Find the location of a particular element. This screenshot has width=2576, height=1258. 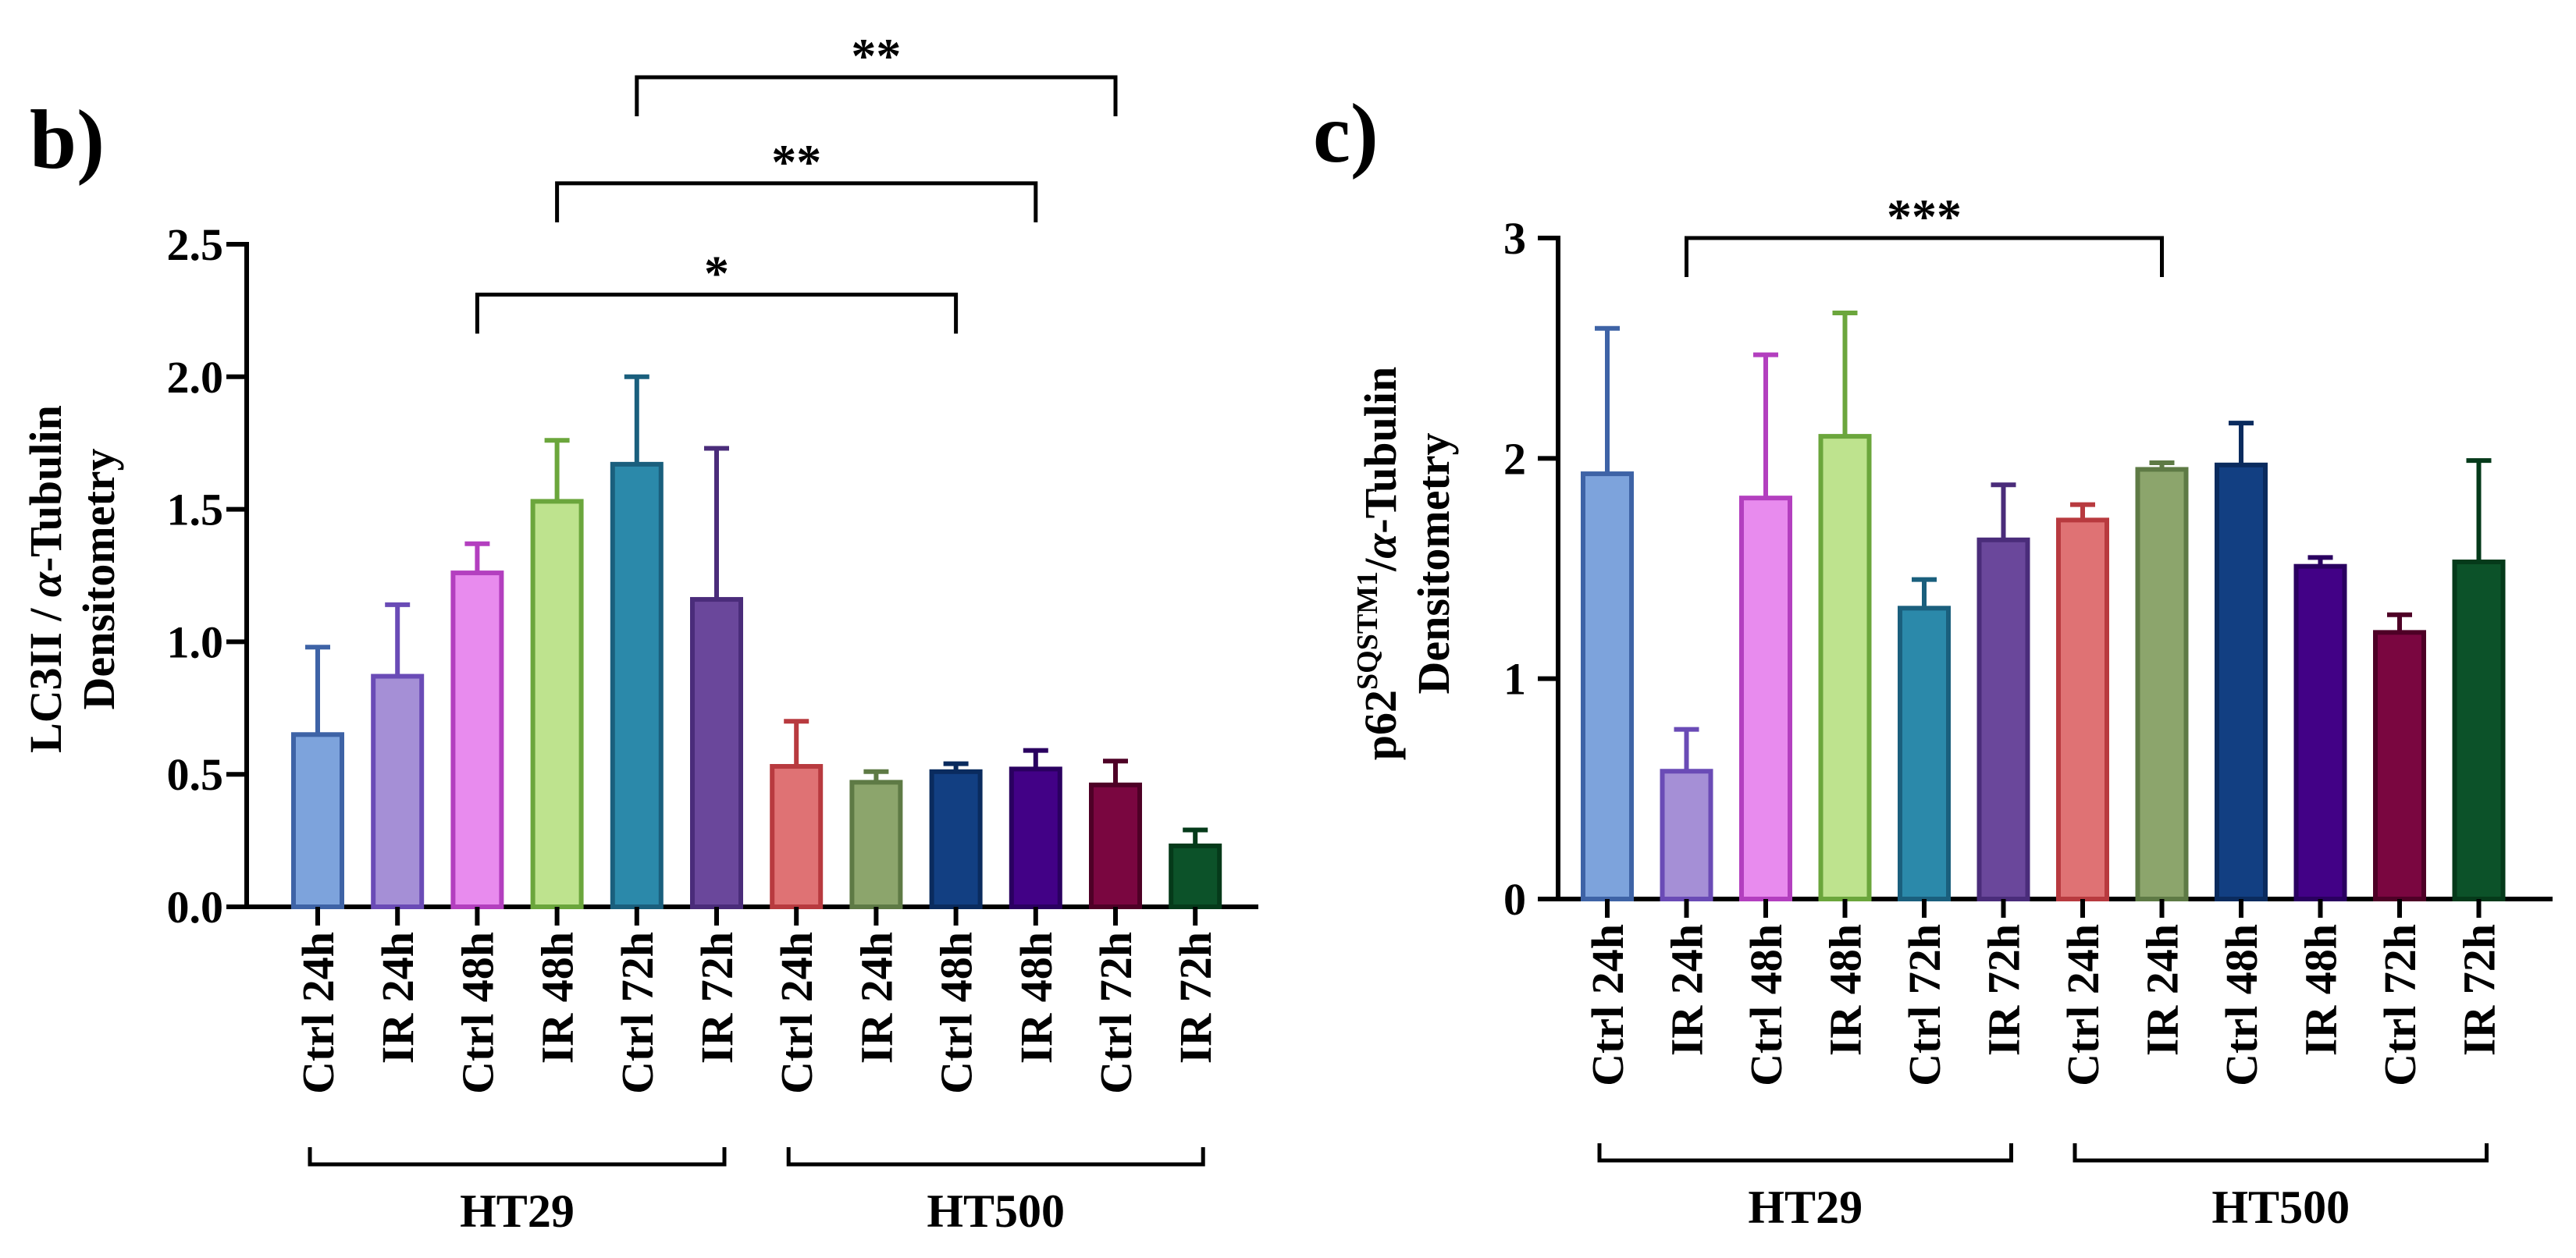

panel-c-label: c) is located at coordinates (1346, 133).